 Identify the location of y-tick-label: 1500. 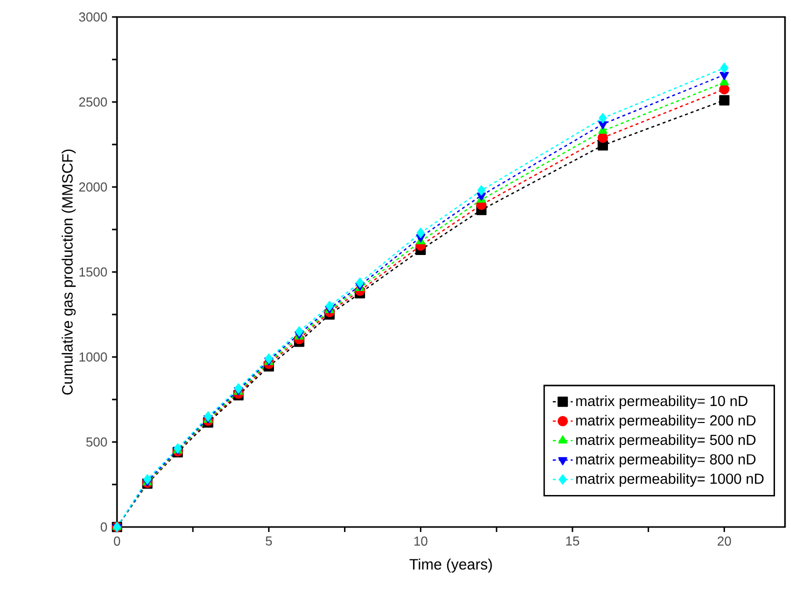
(93, 272).